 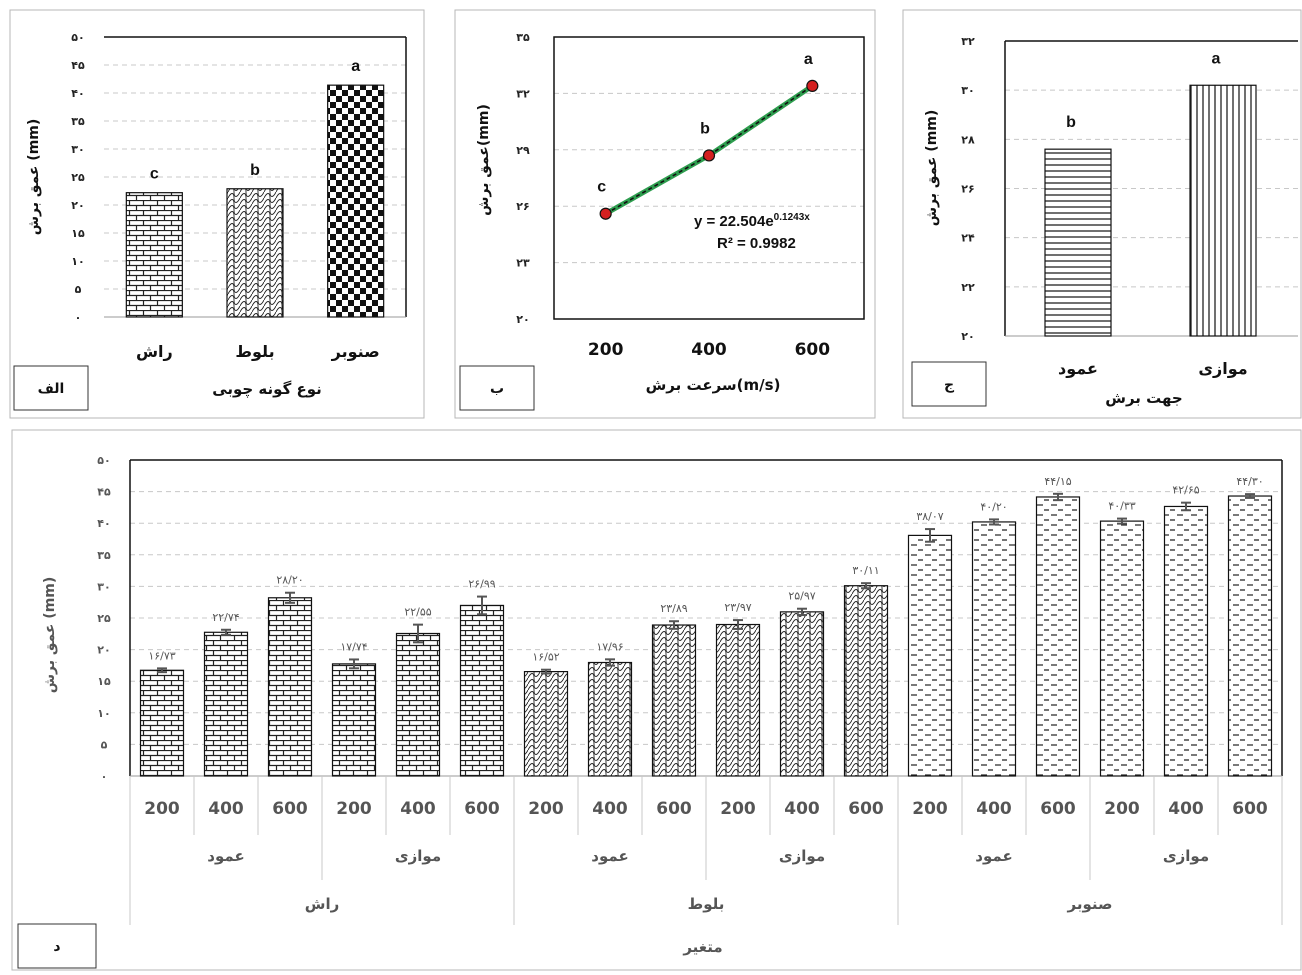 What do you see at coordinates (484, 160) in the screenshot?
I see `panel-b-ylabel: عمق برش(mm)` at bounding box center [484, 160].